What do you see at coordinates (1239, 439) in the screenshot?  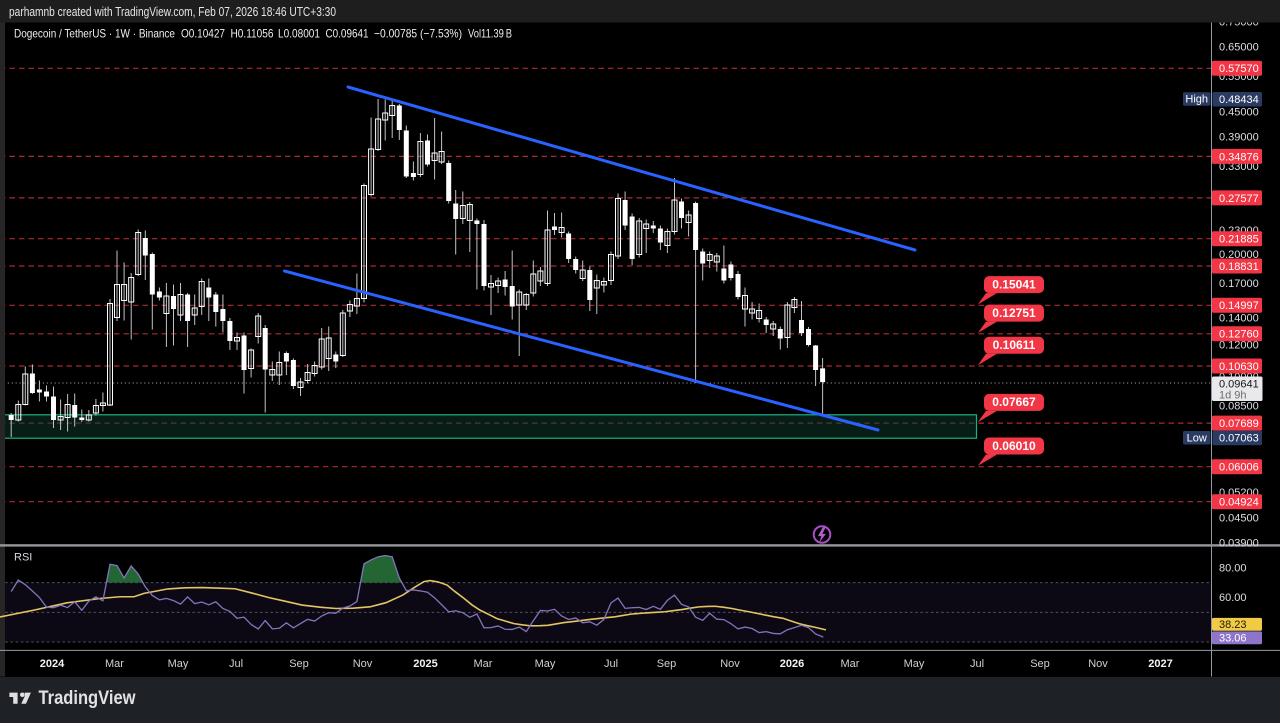 I see `svg-text: 0.07063` at bounding box center [1239, 439].